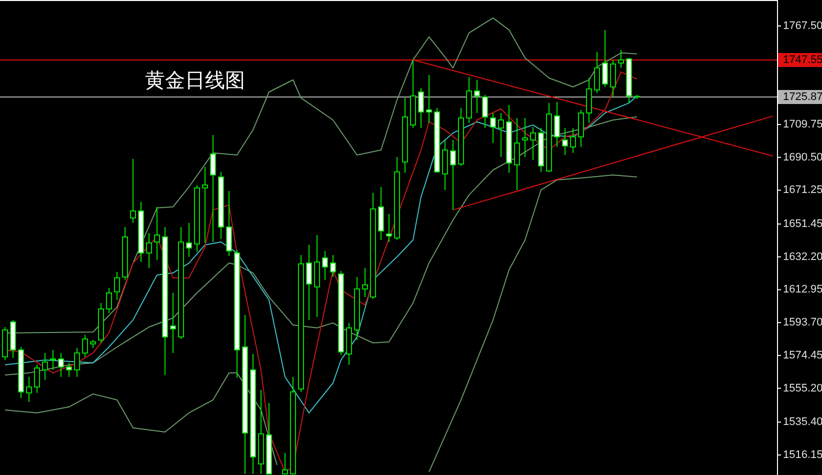 This screenshot has width=822, height=475. What do you see at coordinates (802, 454) in the screenshot?
I see `y-tick-label: 1516.15` at bounding box center [802, 454].